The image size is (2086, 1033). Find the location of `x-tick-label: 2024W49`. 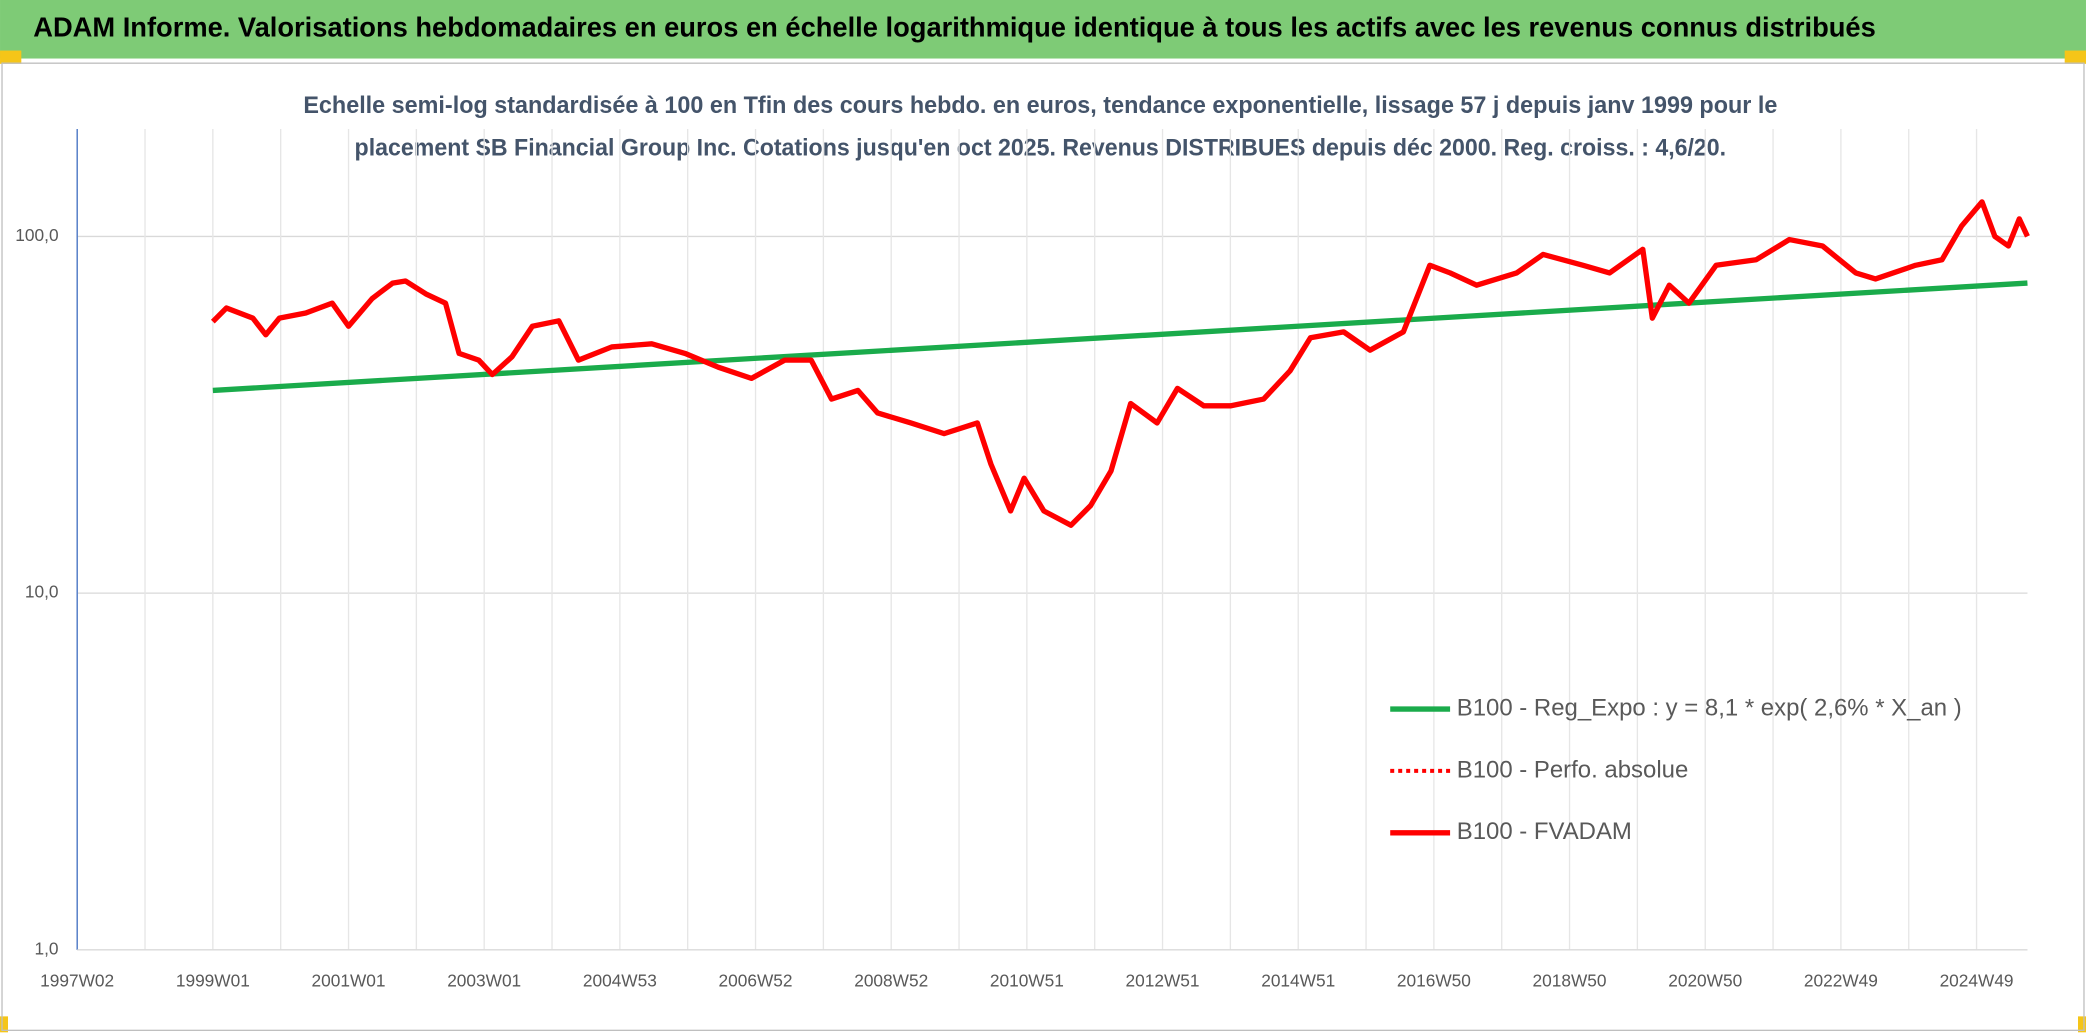

x-tick-label: 2024W49 is located at coordinates (1977, 980).